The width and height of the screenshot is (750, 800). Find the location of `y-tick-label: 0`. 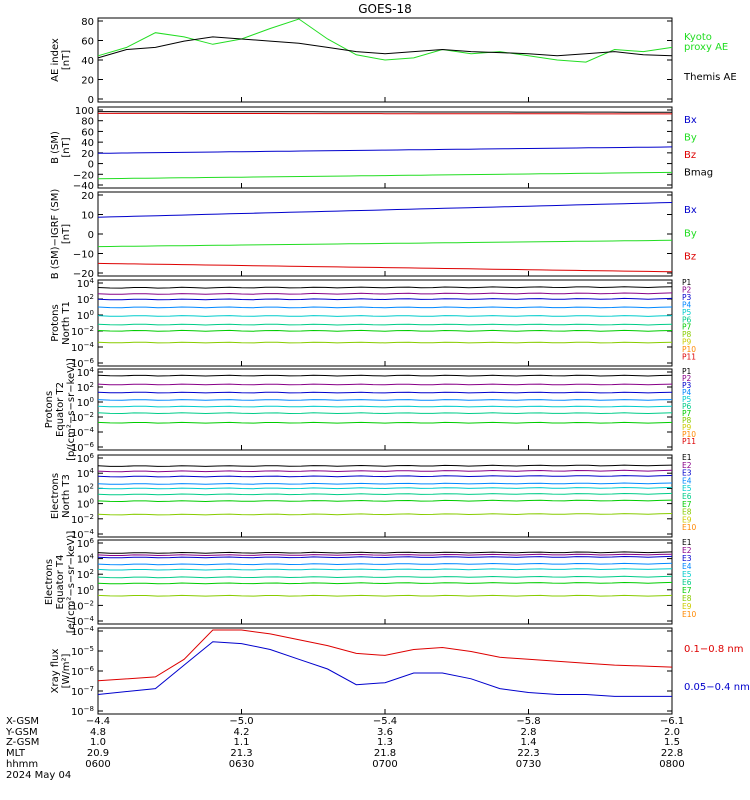

y-tick-label: 0 is located at coordinates (91, 235).